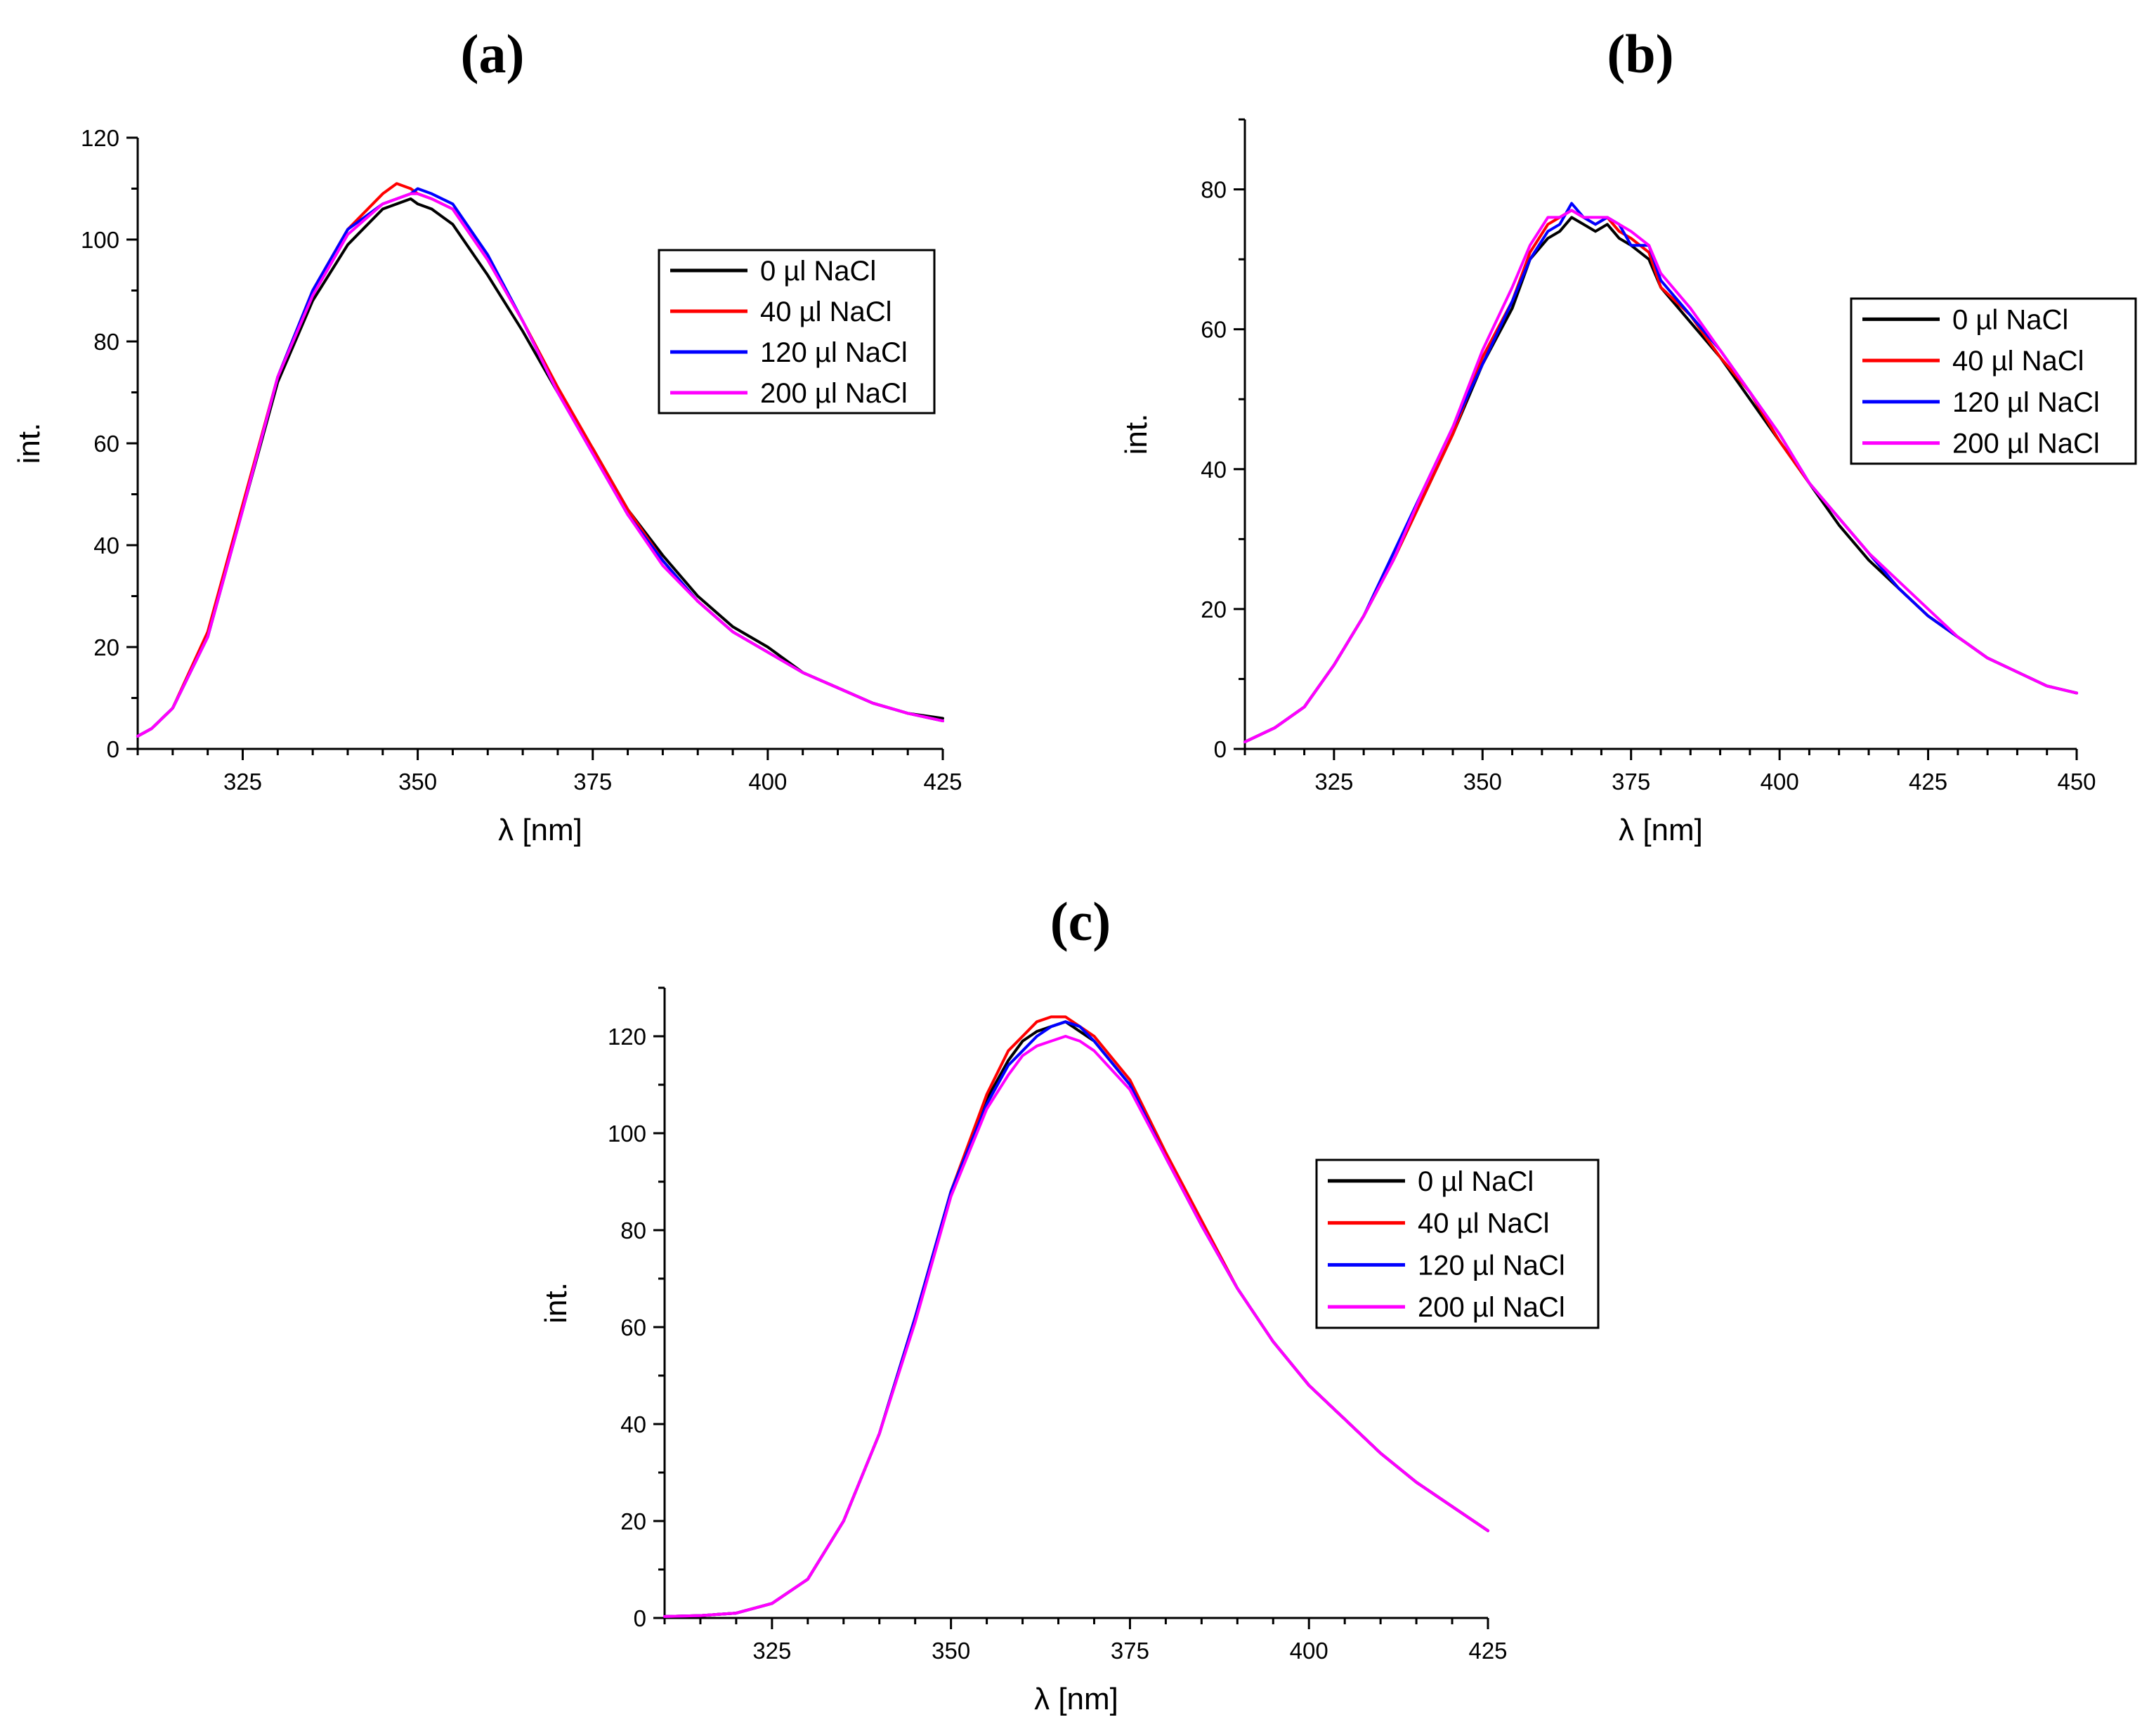 This screenshot has width=2142, height=1736. Describe the element at coordinates (1640, 53) in the screenshot. I see `panel-title-b: (b)` at that location.